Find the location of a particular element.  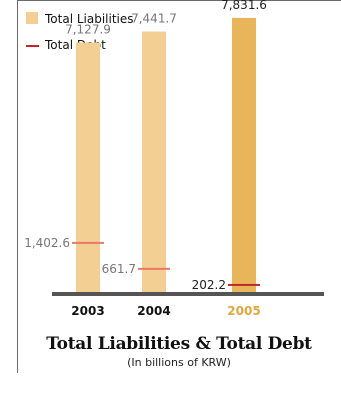

line-total-debt-2004 is located at coordinates (154, 268).